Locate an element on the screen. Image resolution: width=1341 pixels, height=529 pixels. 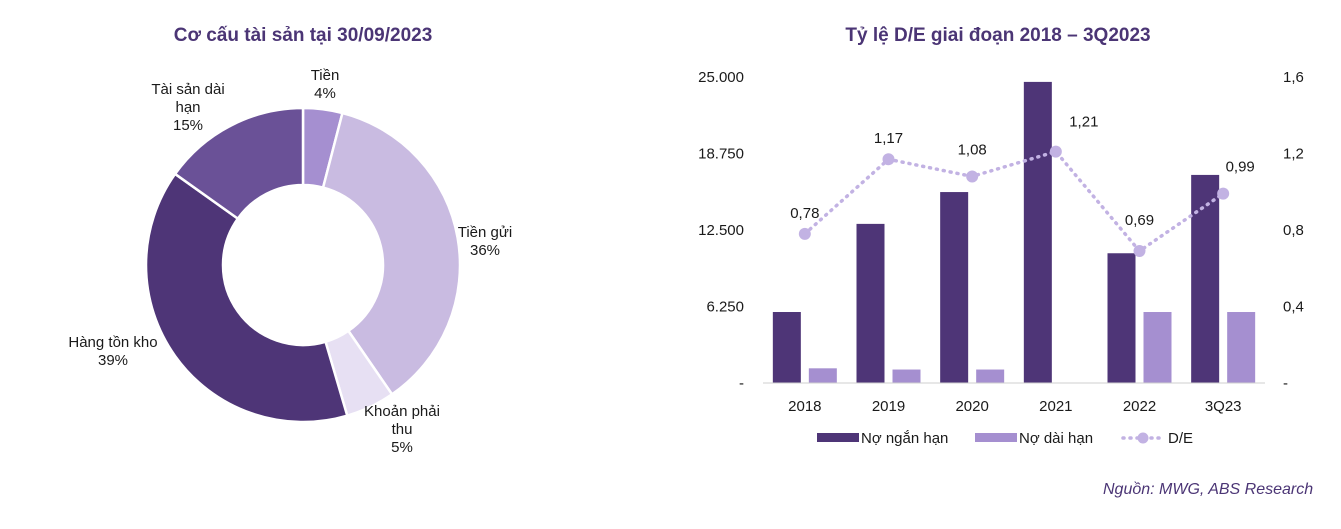
legend-swatch-long-term is located at coordinates (996, 437).